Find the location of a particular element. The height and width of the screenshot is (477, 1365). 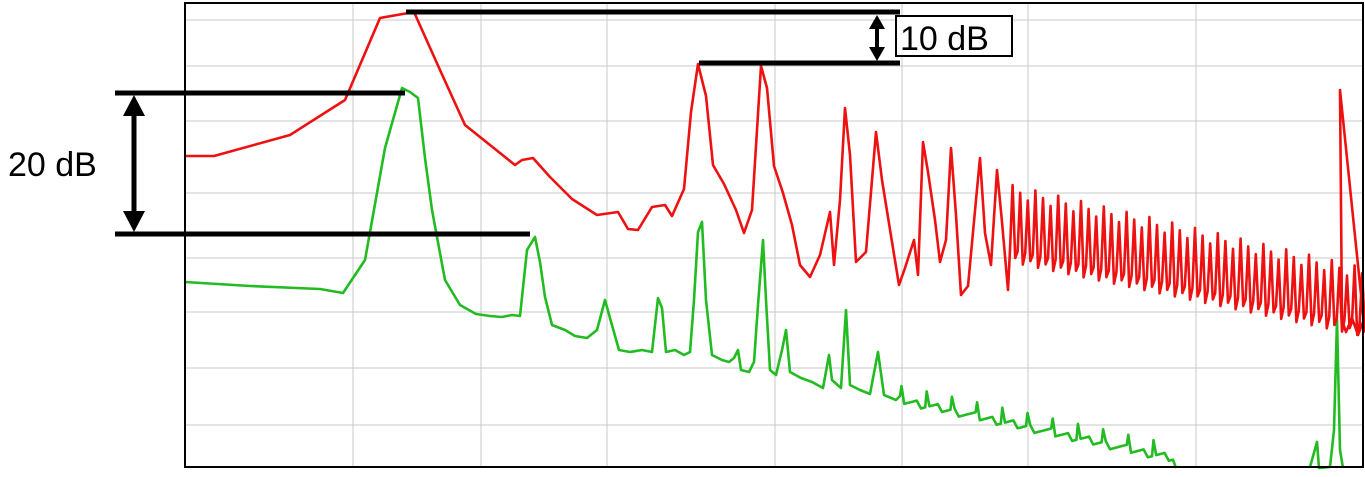

arrow-10db-down-head is located at coordinates (877, 54).